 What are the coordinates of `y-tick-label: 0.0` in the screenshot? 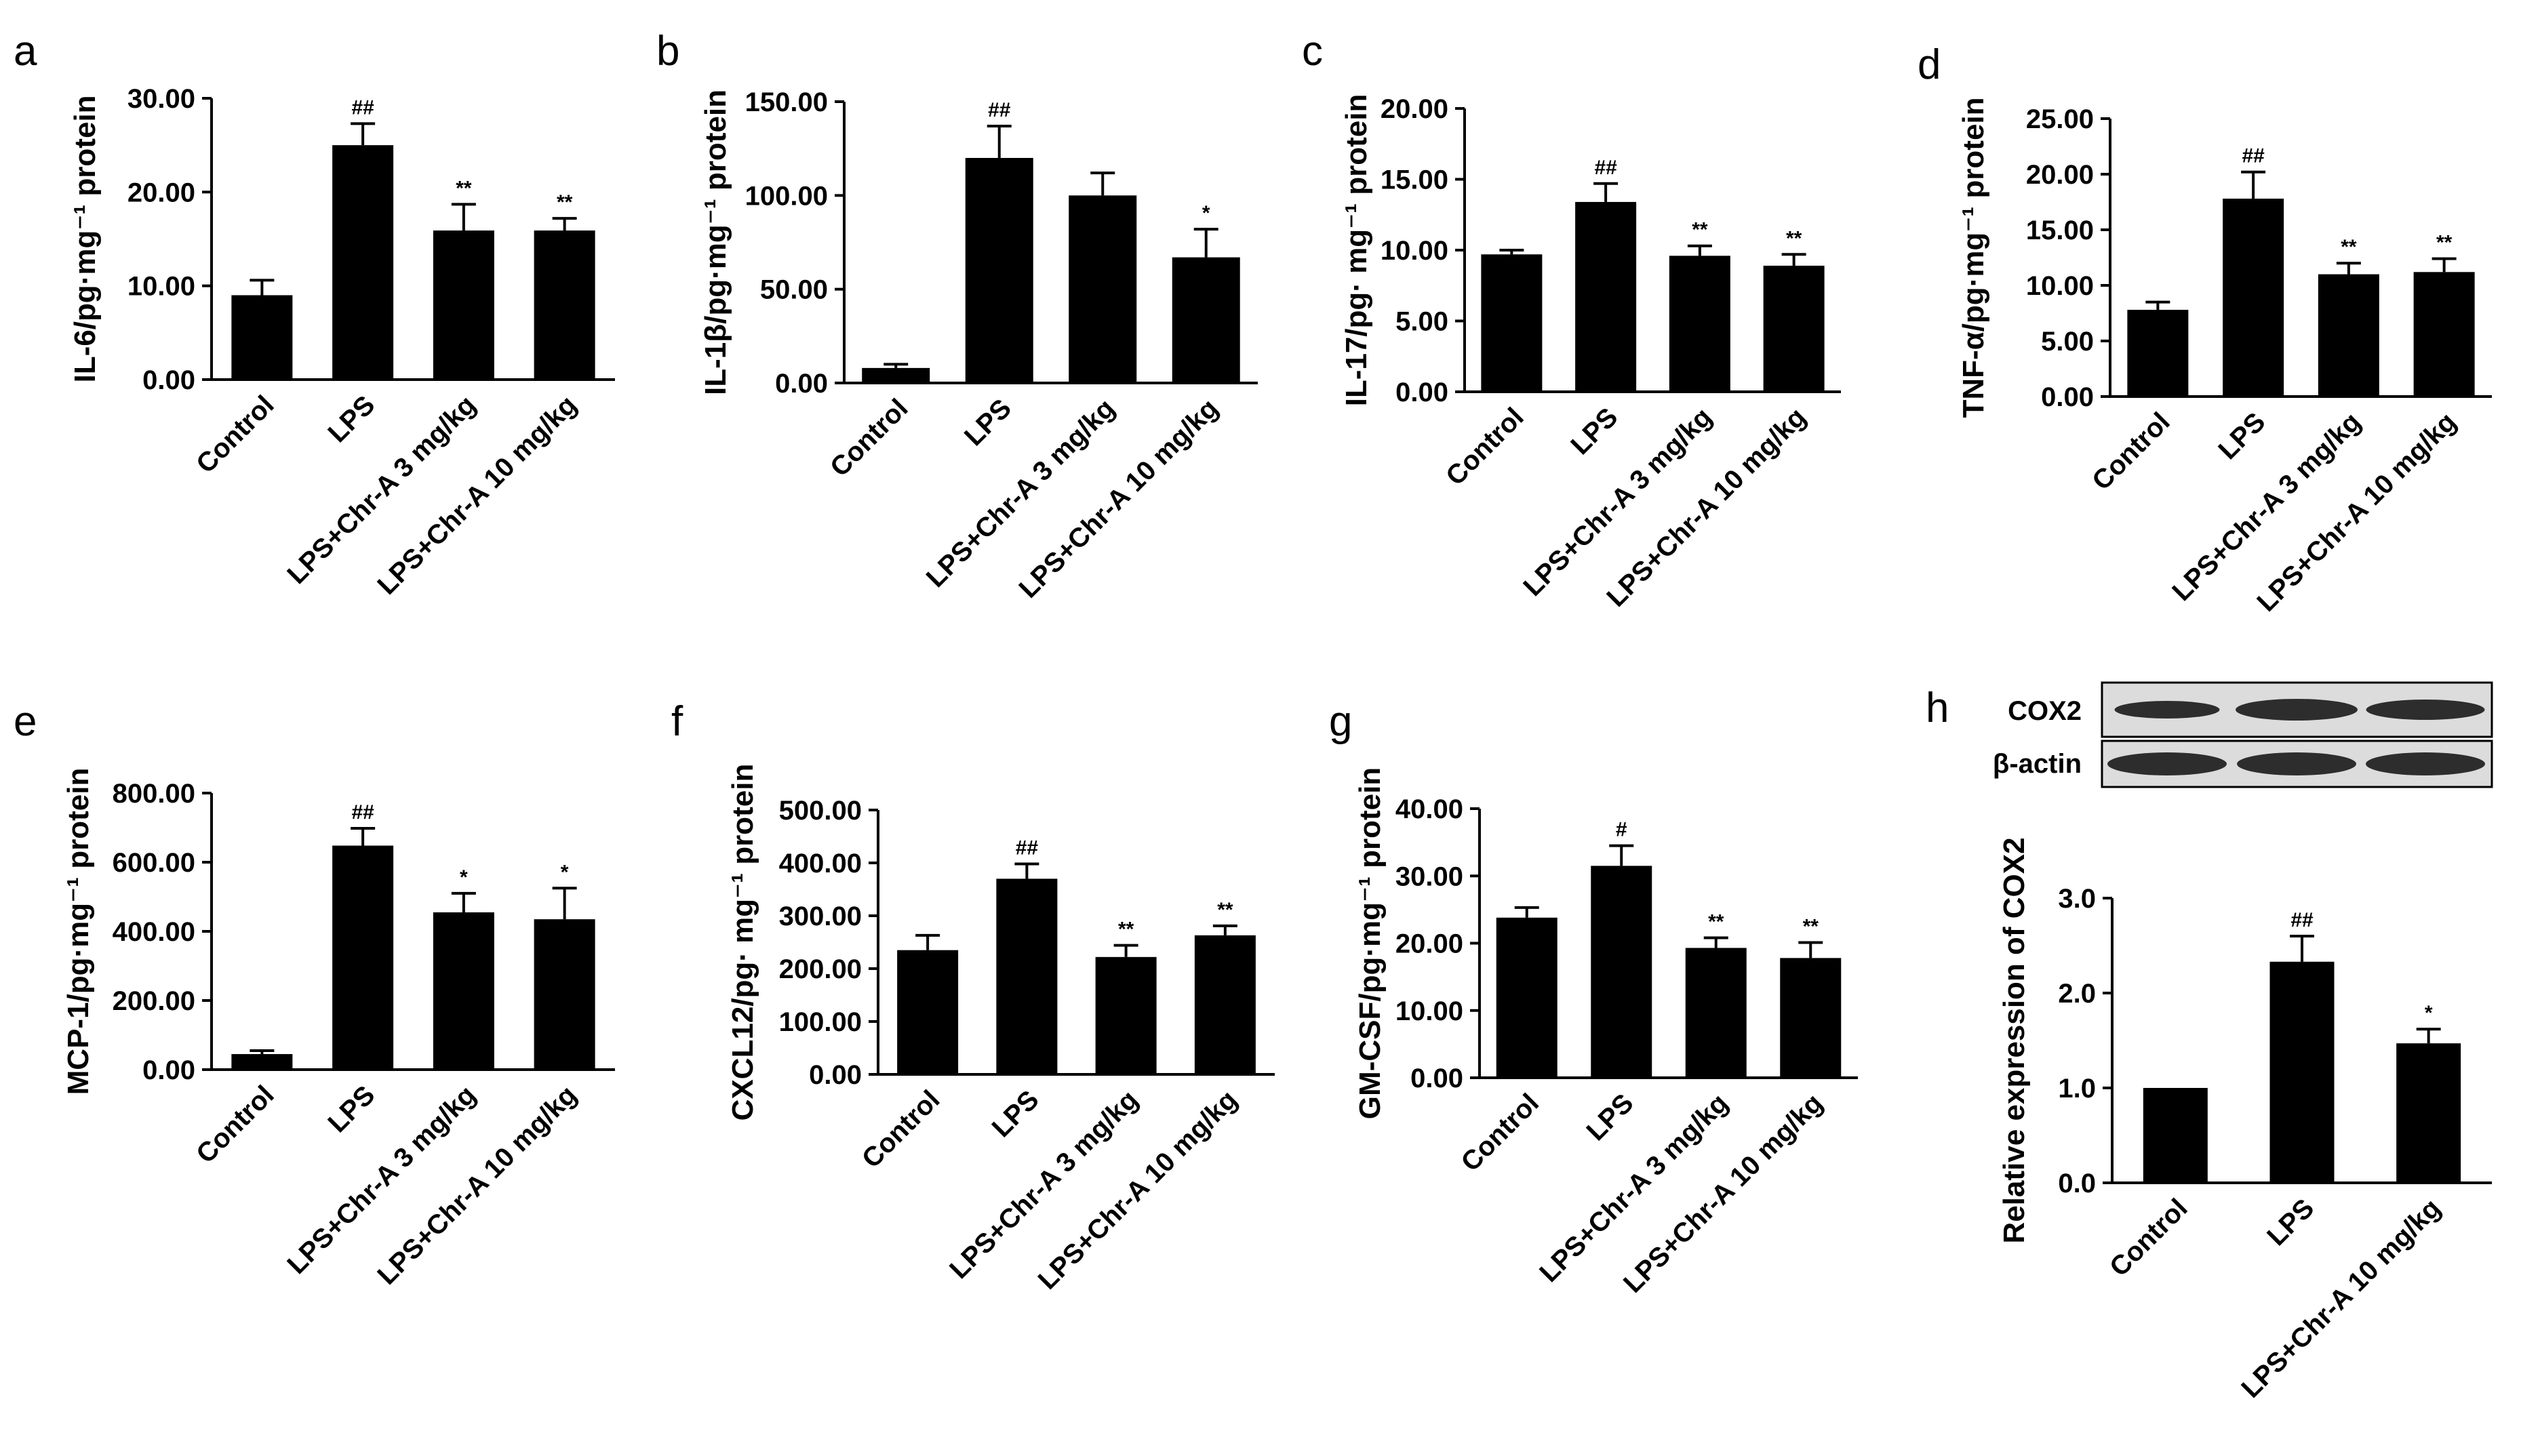 It's located at (2077, 1183).